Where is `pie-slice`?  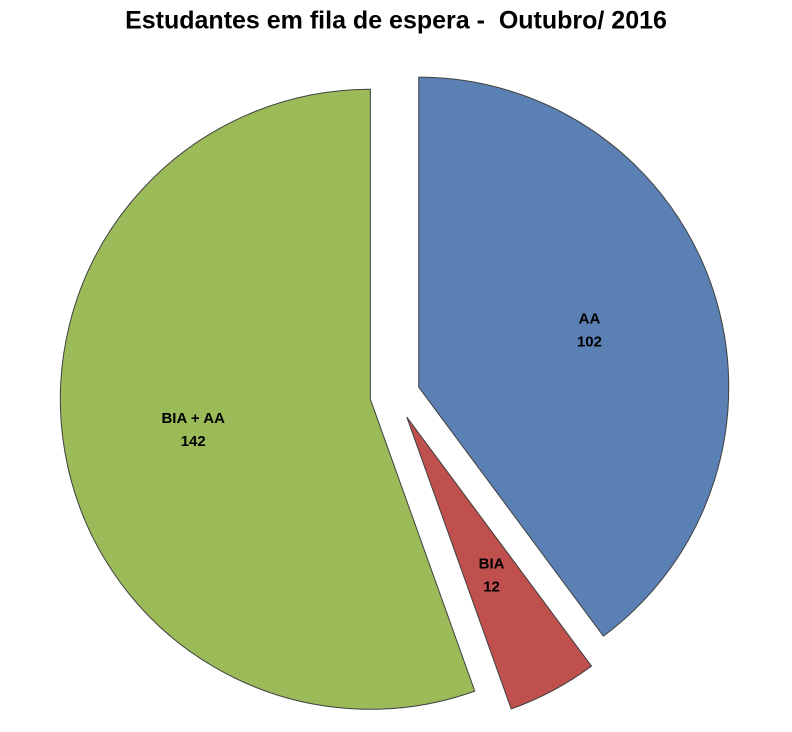 pie-slice is located at coordinates (499, 563).